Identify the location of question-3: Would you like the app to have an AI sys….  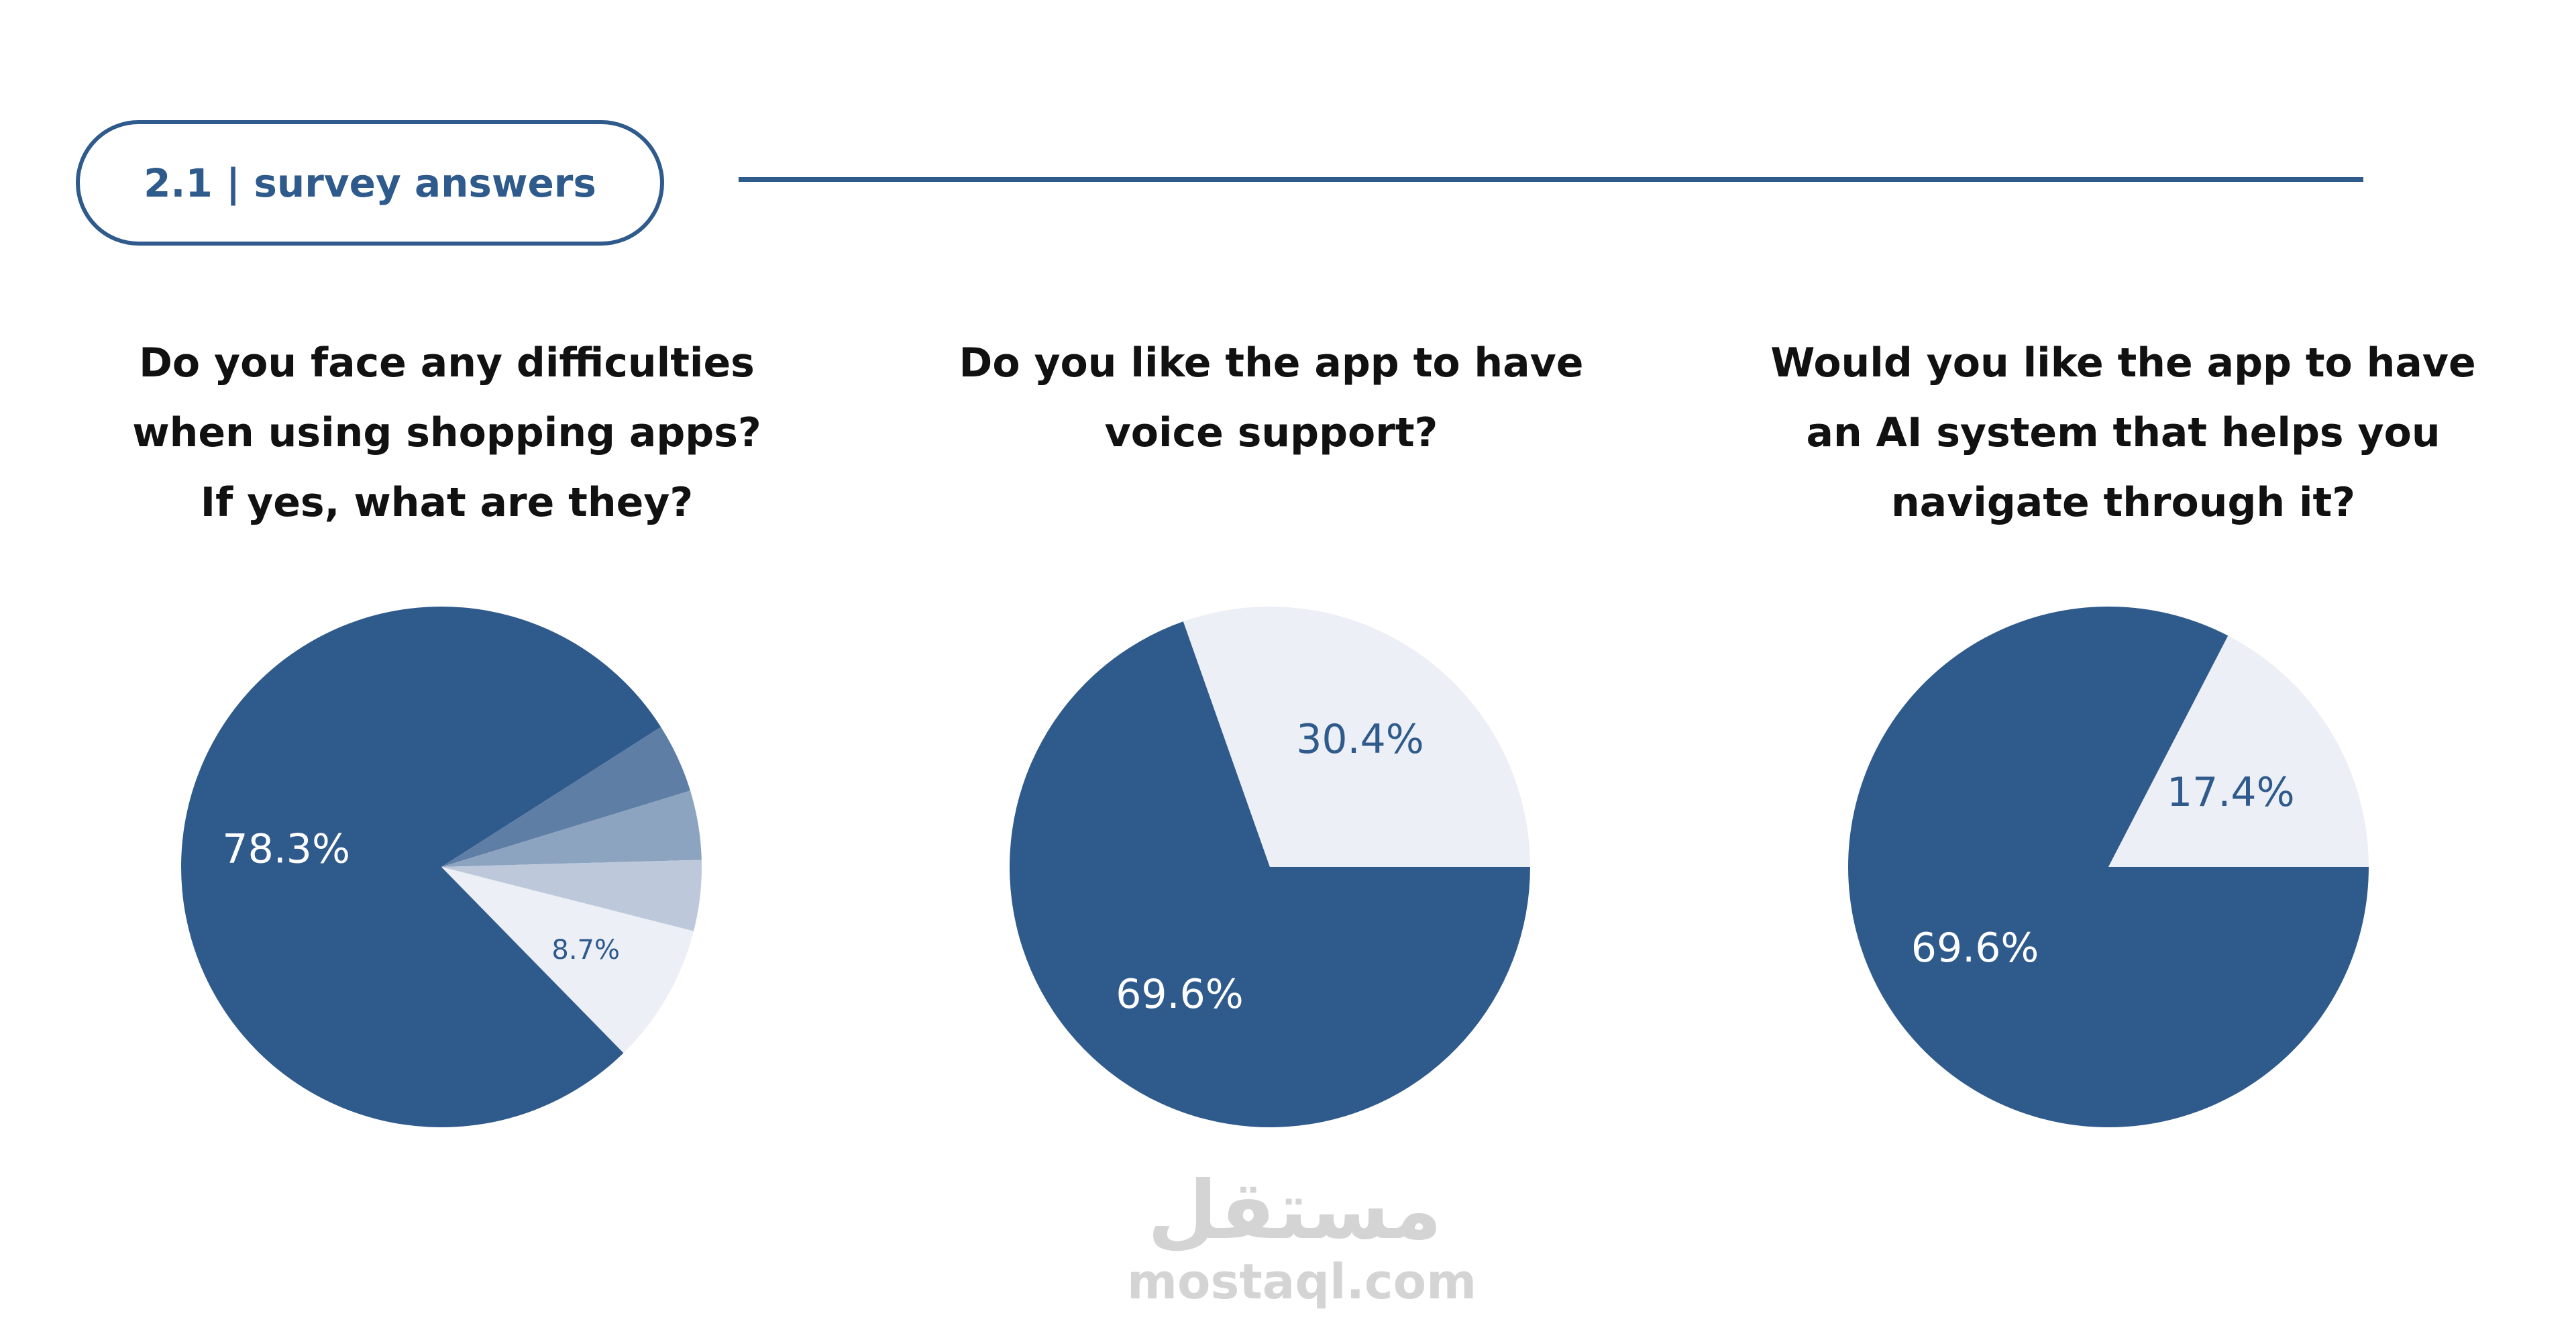
(2123, 432).